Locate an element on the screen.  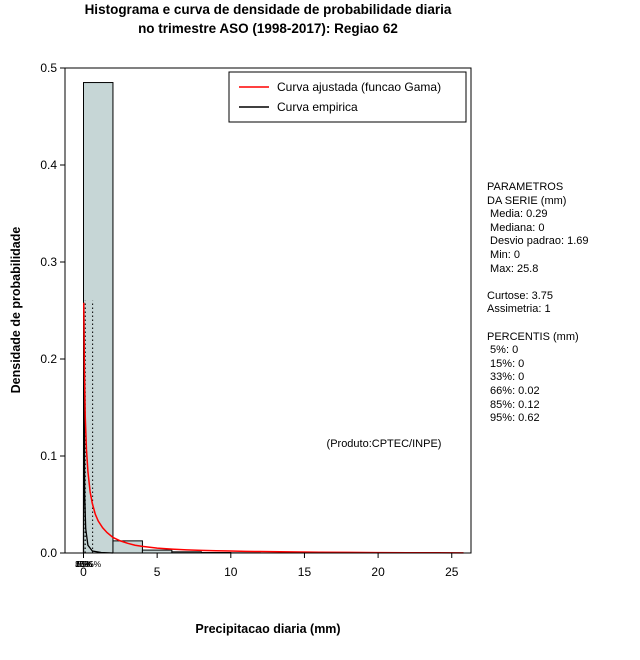
stats-line: PARAMETROS is located at coordinates (525, 187).